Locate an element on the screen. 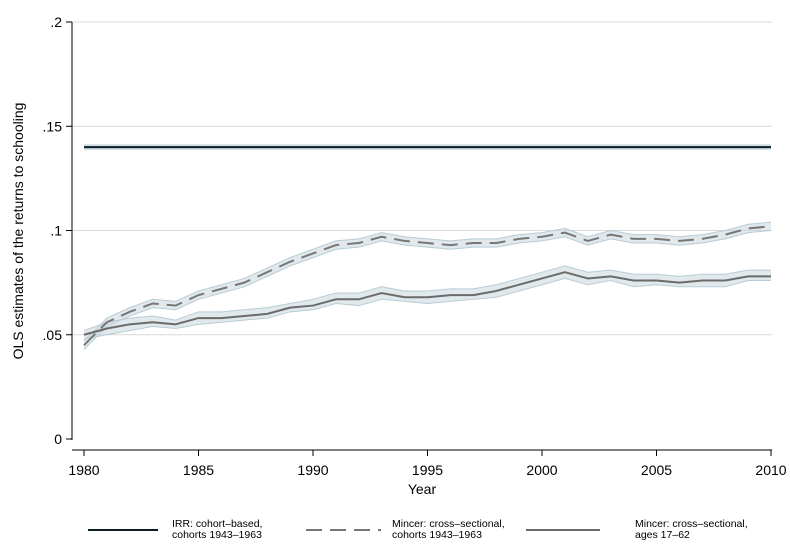 This screenshot has width=790, height=544. x-axis-title: Year is located at coordinates (422, 489).